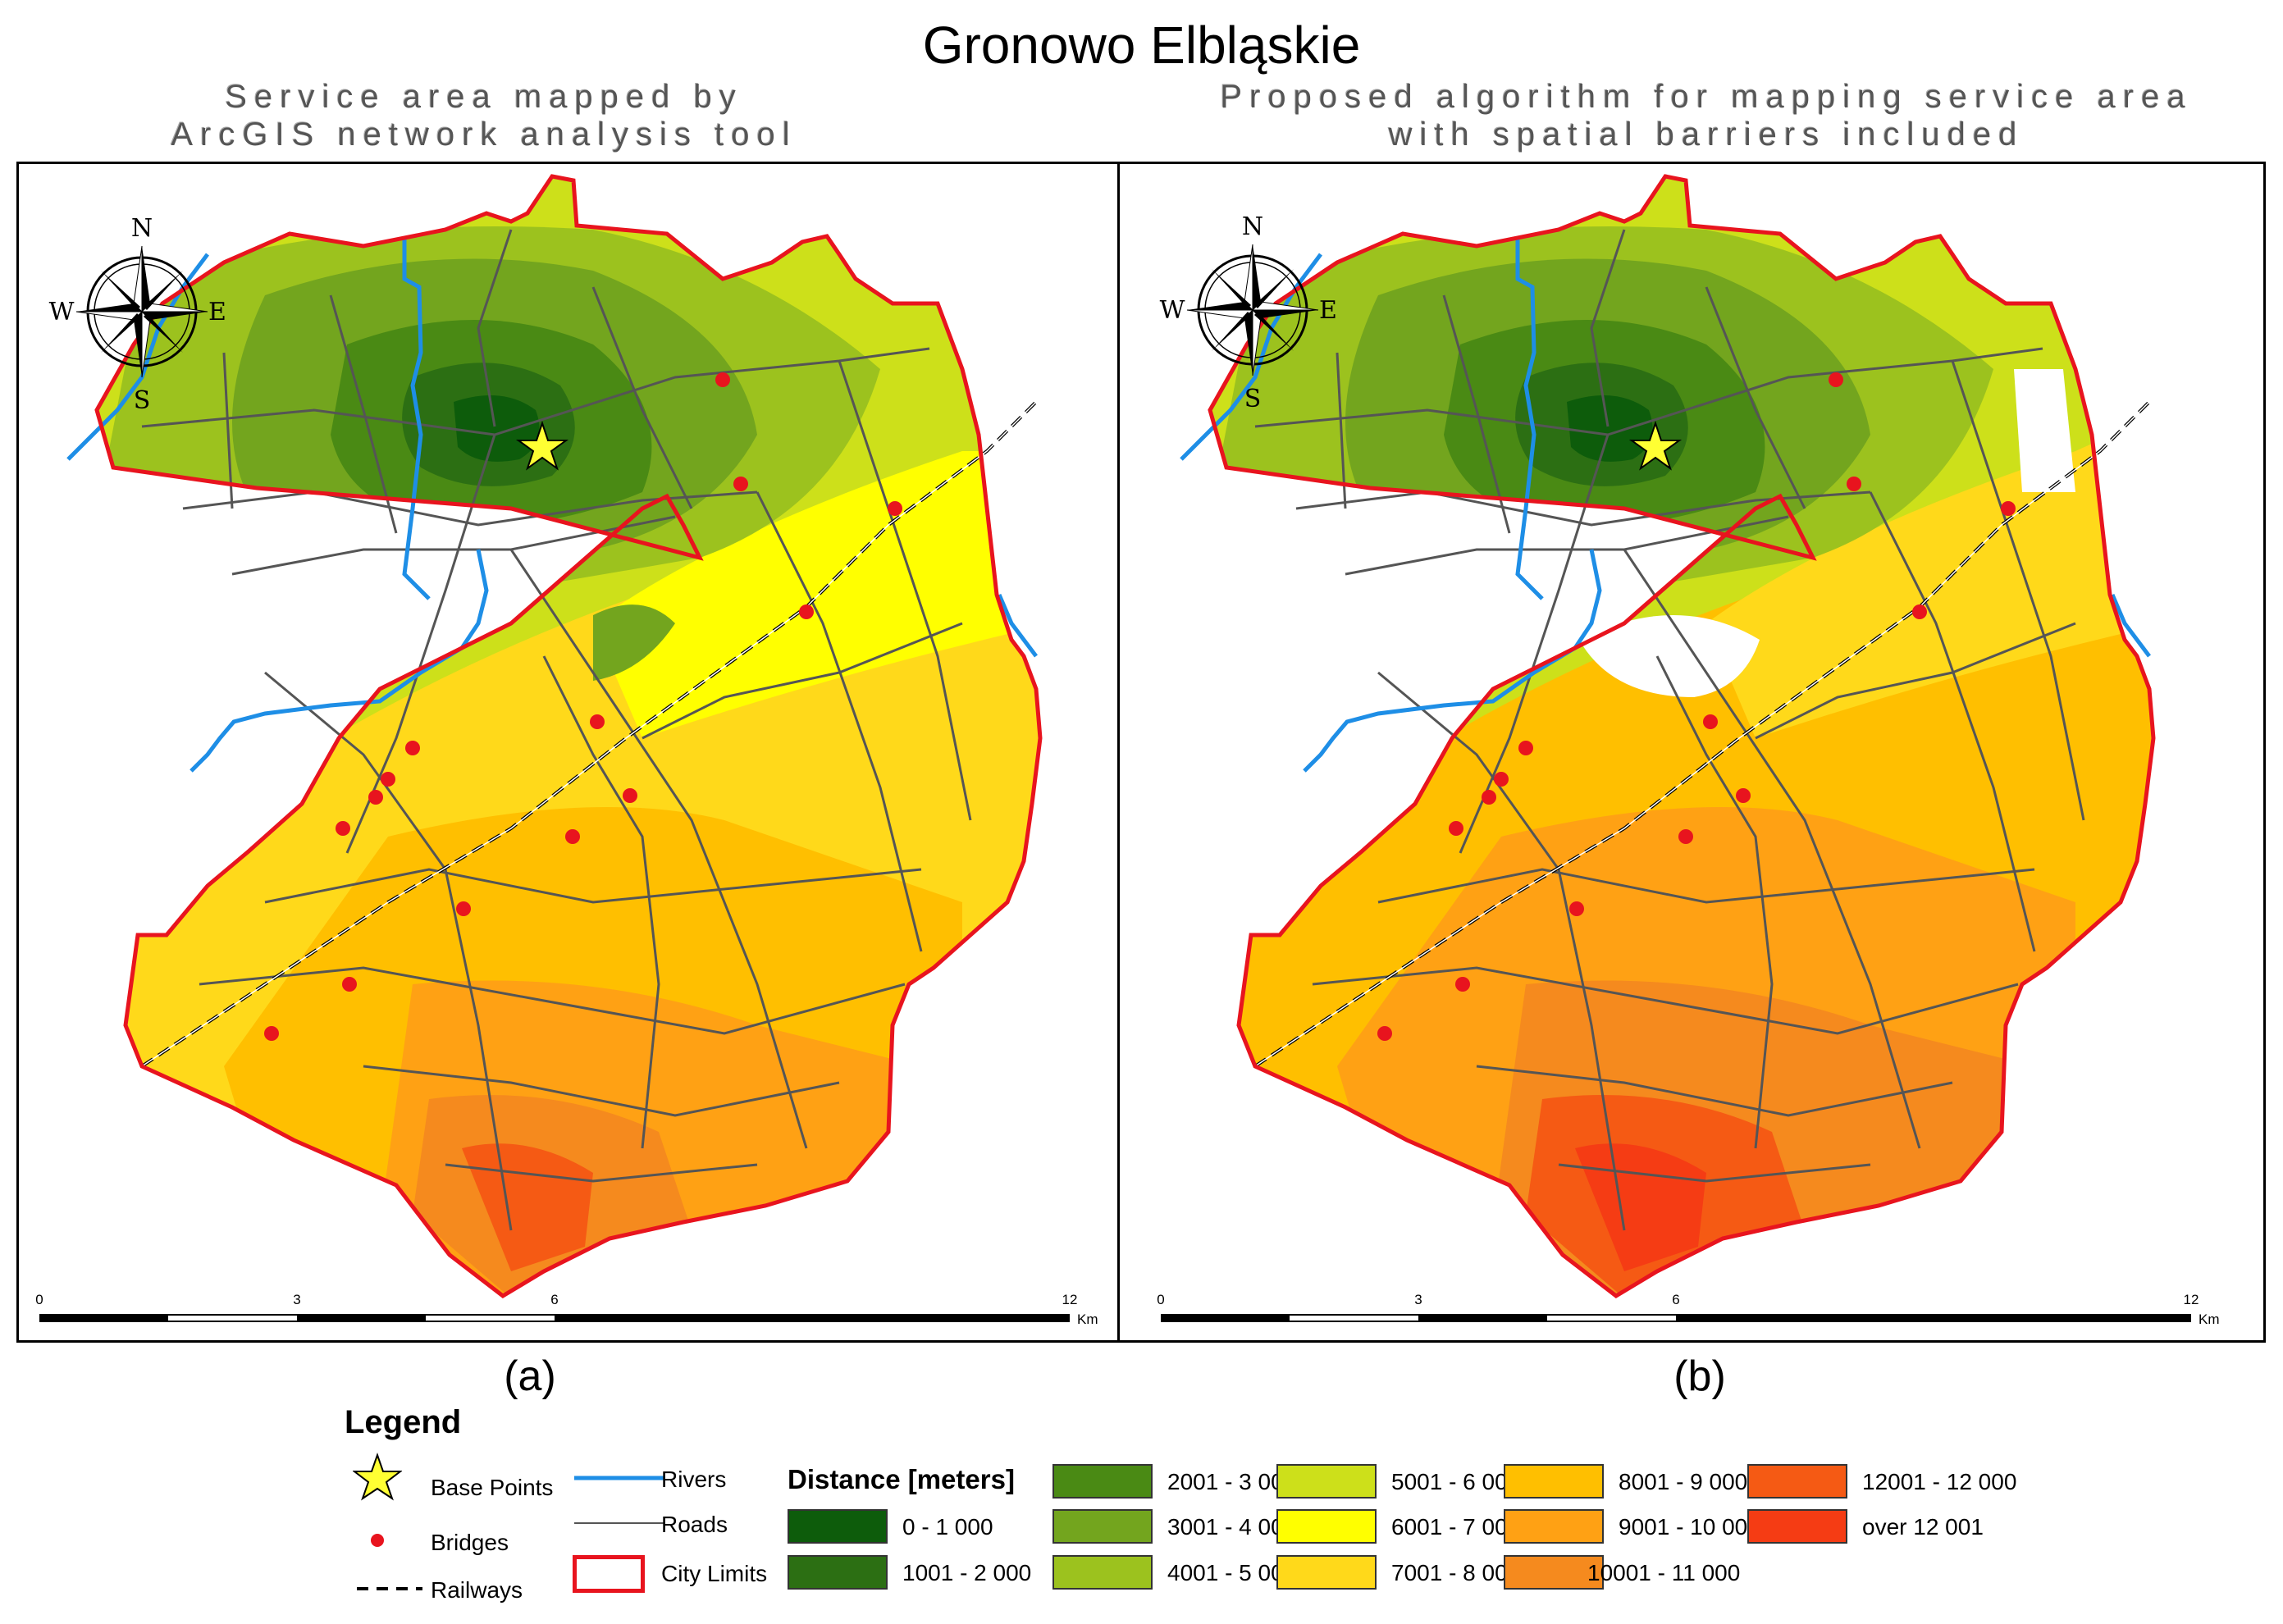  Describe the element at coordinates (1018, 626) in the screenshot. I see `river-a-edge` at that location.